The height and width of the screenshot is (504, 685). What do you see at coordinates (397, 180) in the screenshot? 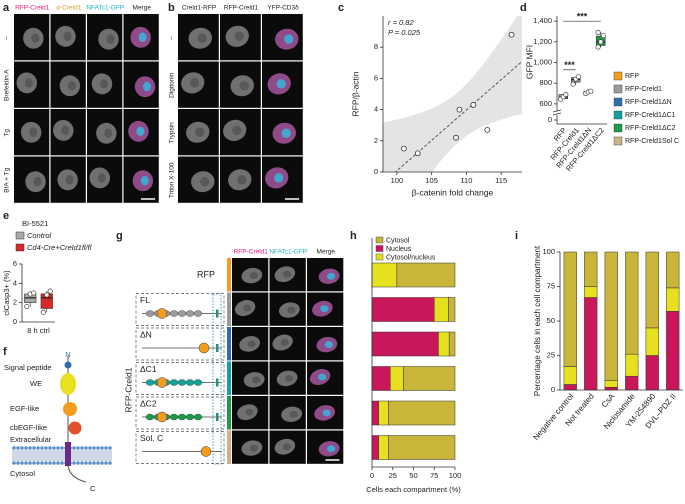
I see `x-tick-label: 100` at bounding box center [397, 180].